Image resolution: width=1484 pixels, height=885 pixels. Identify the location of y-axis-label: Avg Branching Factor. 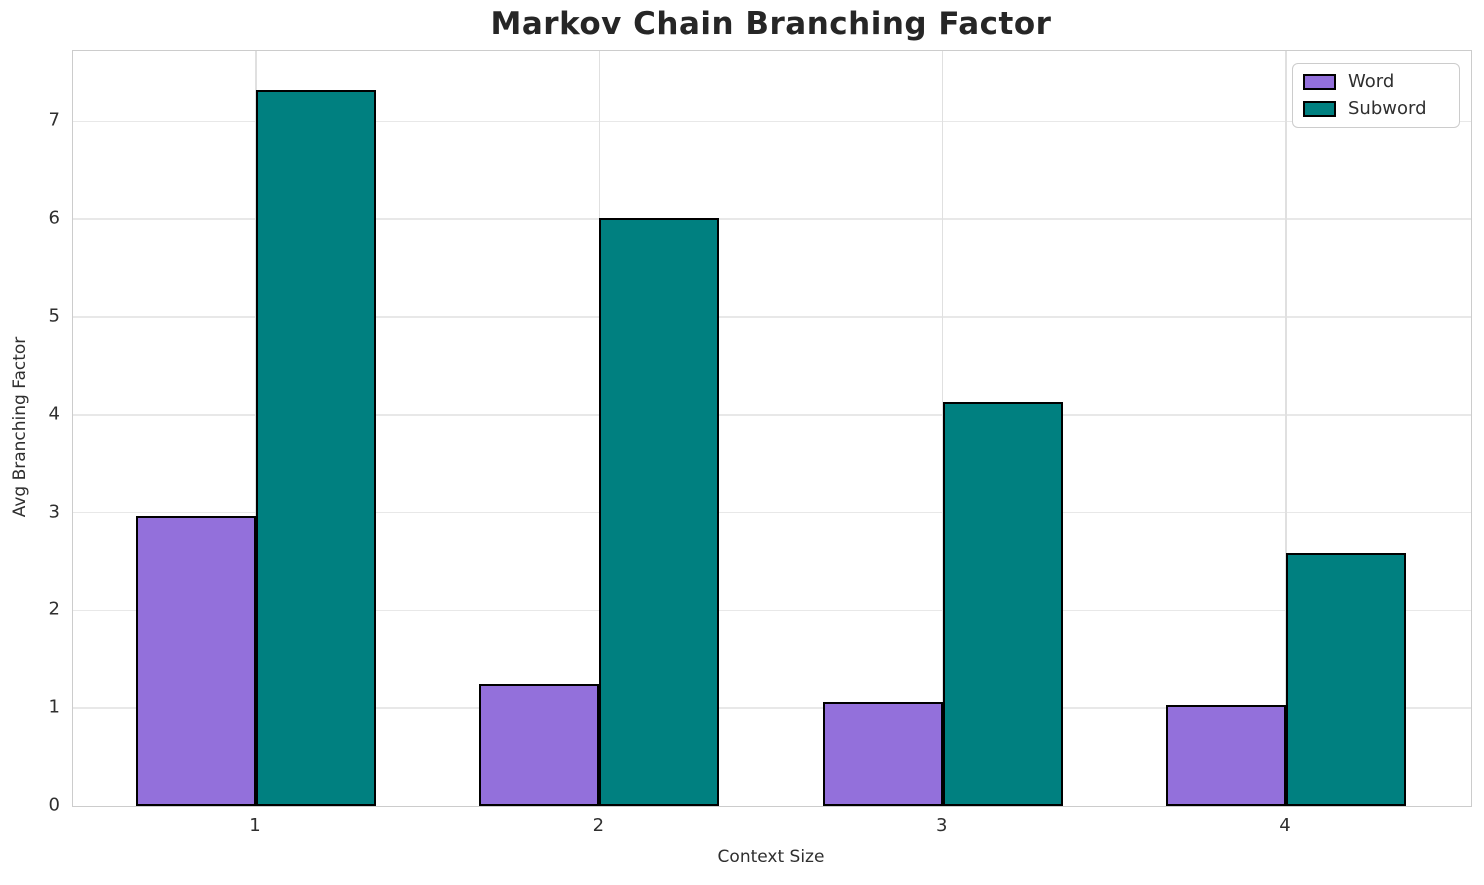
(20, 427).